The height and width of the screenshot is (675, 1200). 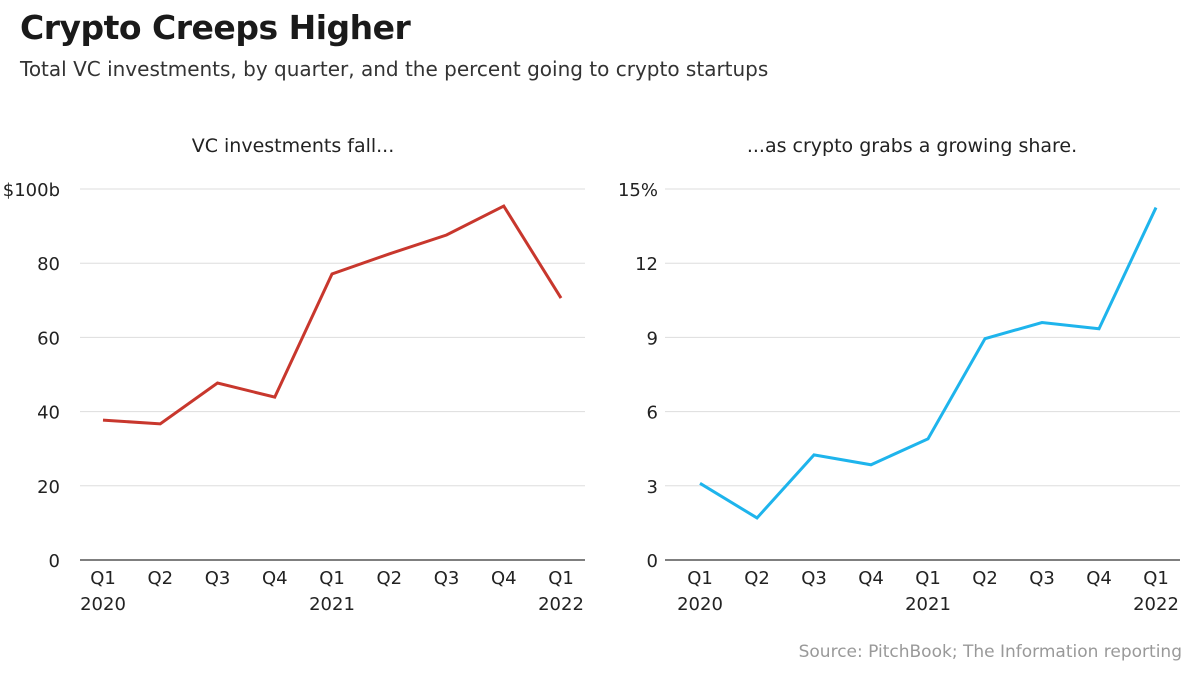 I want to click on y-tick-label: 60, so click(x=48, y=338).